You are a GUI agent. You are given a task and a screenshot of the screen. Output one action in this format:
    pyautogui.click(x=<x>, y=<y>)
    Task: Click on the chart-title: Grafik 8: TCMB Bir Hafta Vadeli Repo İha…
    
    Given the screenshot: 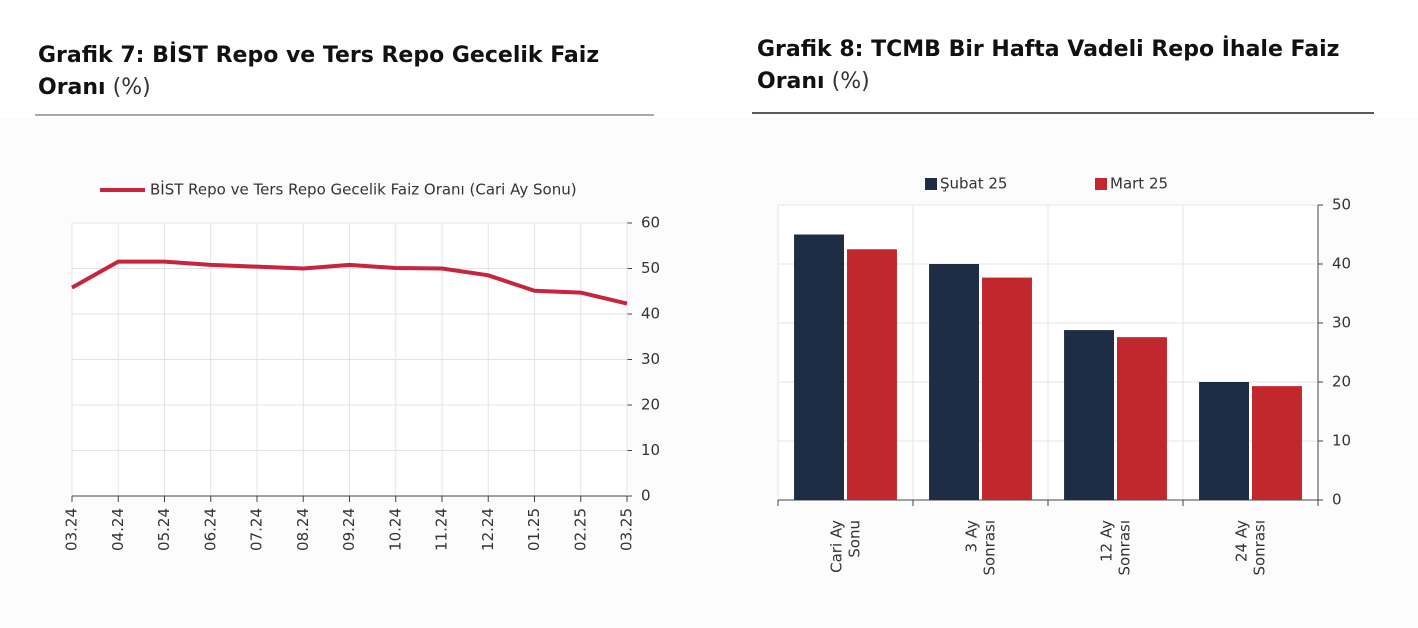 What is the action you would take?
    pyautogui.click(x=1057, y=66)
    